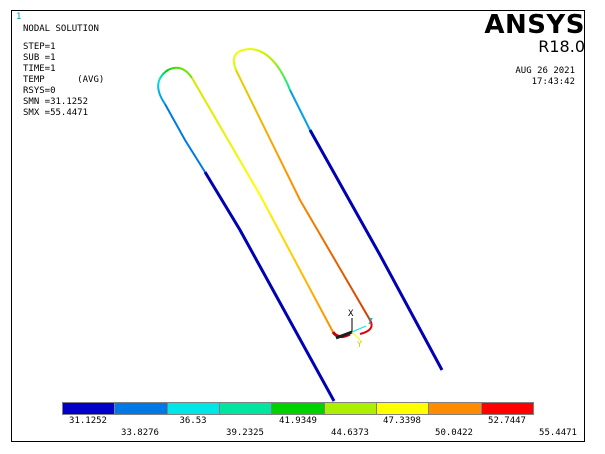 The width and height of the screenshot is (605, 454). What do you see at coordinates (402, 421) in the screenshot?
I see `legend-label: 47.3398` at bounding box center [402, 421].